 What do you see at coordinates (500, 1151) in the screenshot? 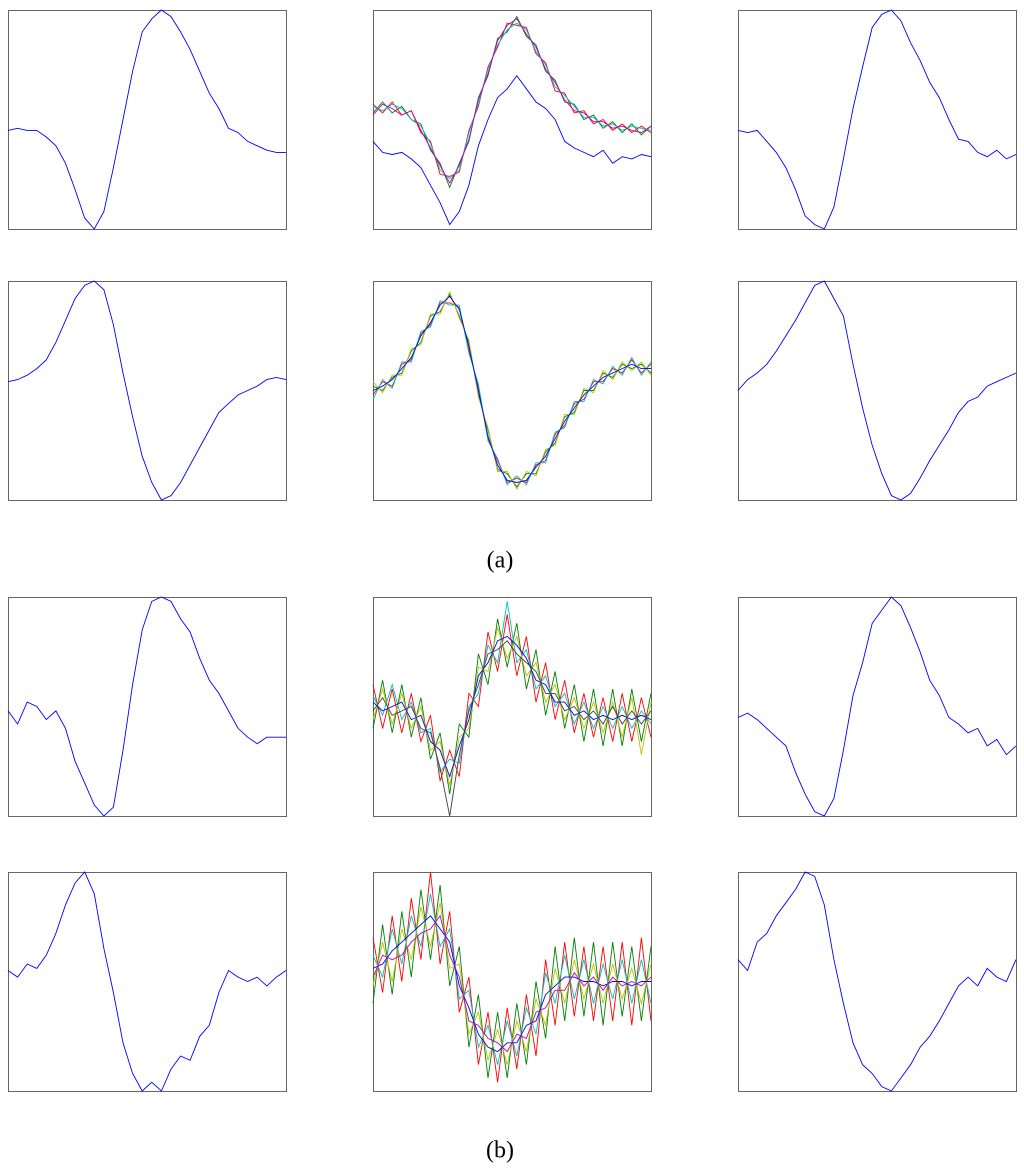
I see `caption: (b)` at bounding box center [500, 1151].